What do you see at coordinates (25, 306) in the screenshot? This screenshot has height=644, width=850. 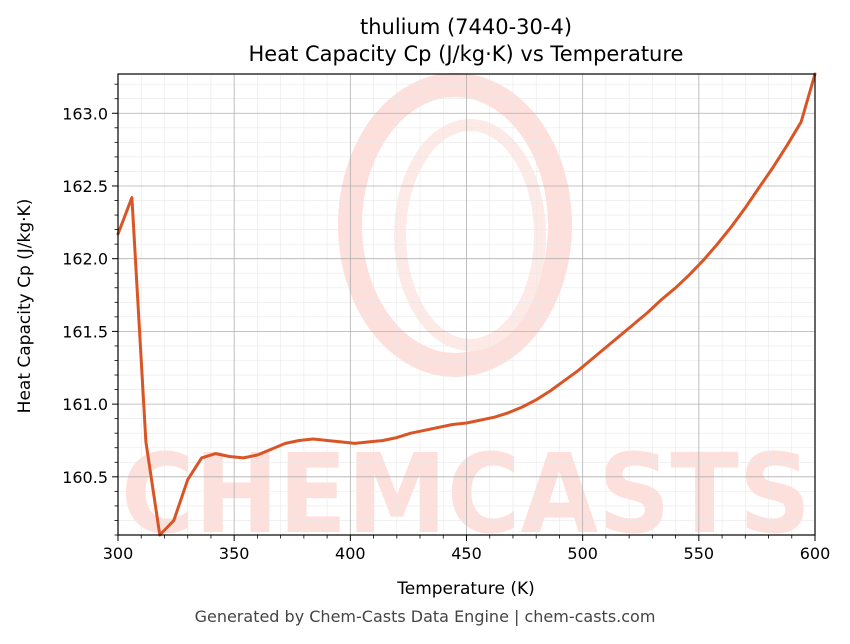 I see `y-axis-label: Heat Capacity Cp (J/kg·K)` at bounding box center [25, 306].